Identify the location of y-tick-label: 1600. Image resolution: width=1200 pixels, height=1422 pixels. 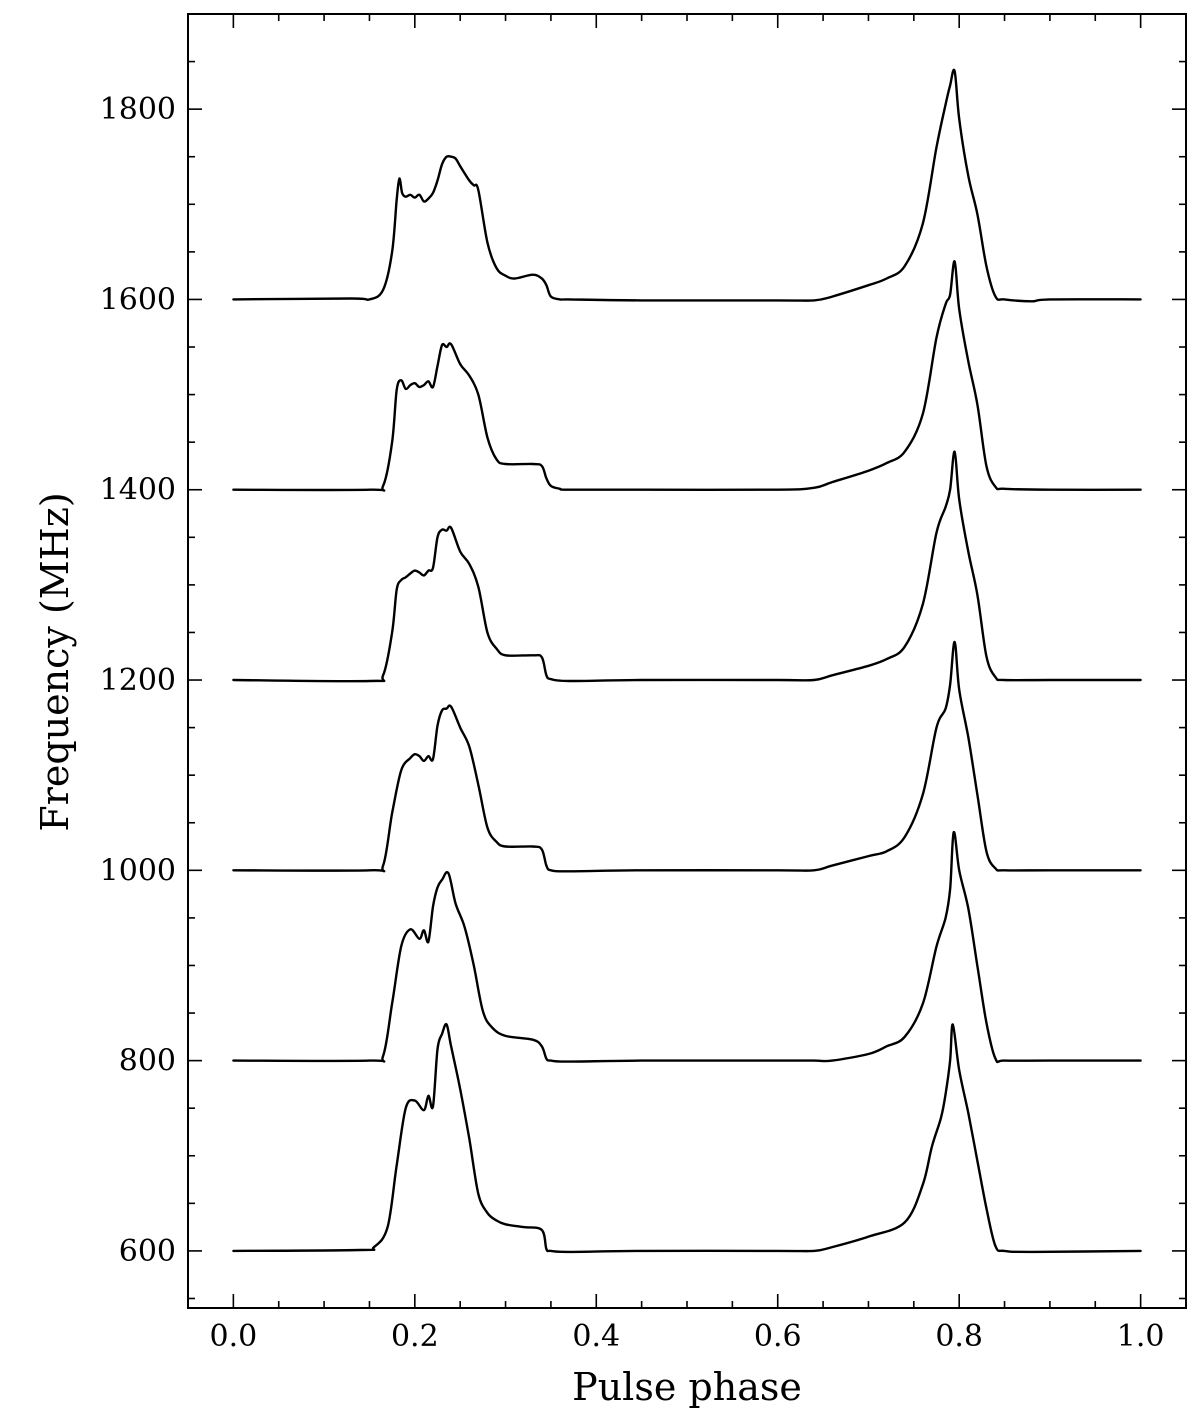
(138, 299).